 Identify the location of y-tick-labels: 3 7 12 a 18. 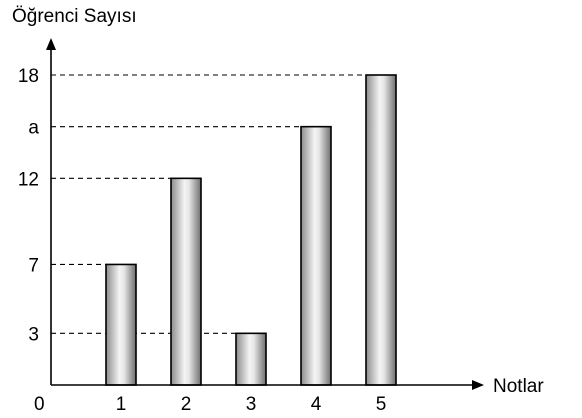
(29, 205).